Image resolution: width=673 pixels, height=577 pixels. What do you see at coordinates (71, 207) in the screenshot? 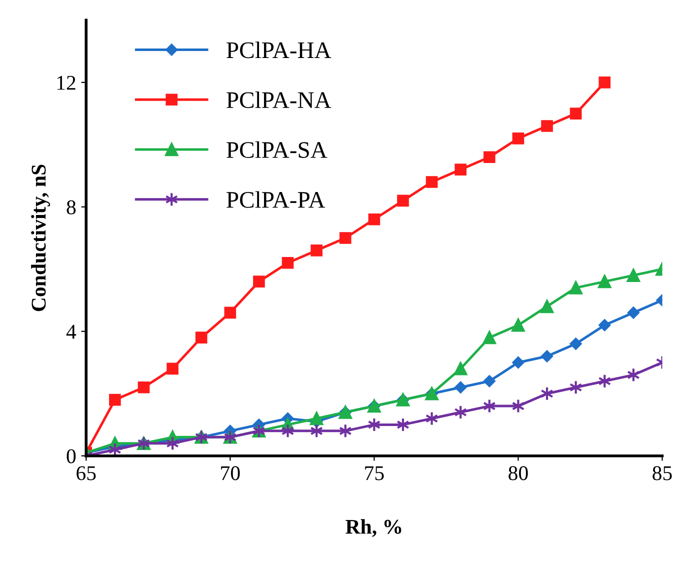
I see `y-tick-label: 8` at bounding box center [71, 207].